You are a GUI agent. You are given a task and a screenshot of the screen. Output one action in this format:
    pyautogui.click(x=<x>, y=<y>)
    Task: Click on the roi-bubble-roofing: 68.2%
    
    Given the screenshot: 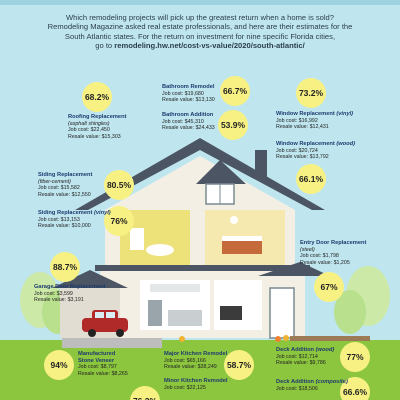 What is the action you would take?
    pyautogui.click(x=97, y=97)
    